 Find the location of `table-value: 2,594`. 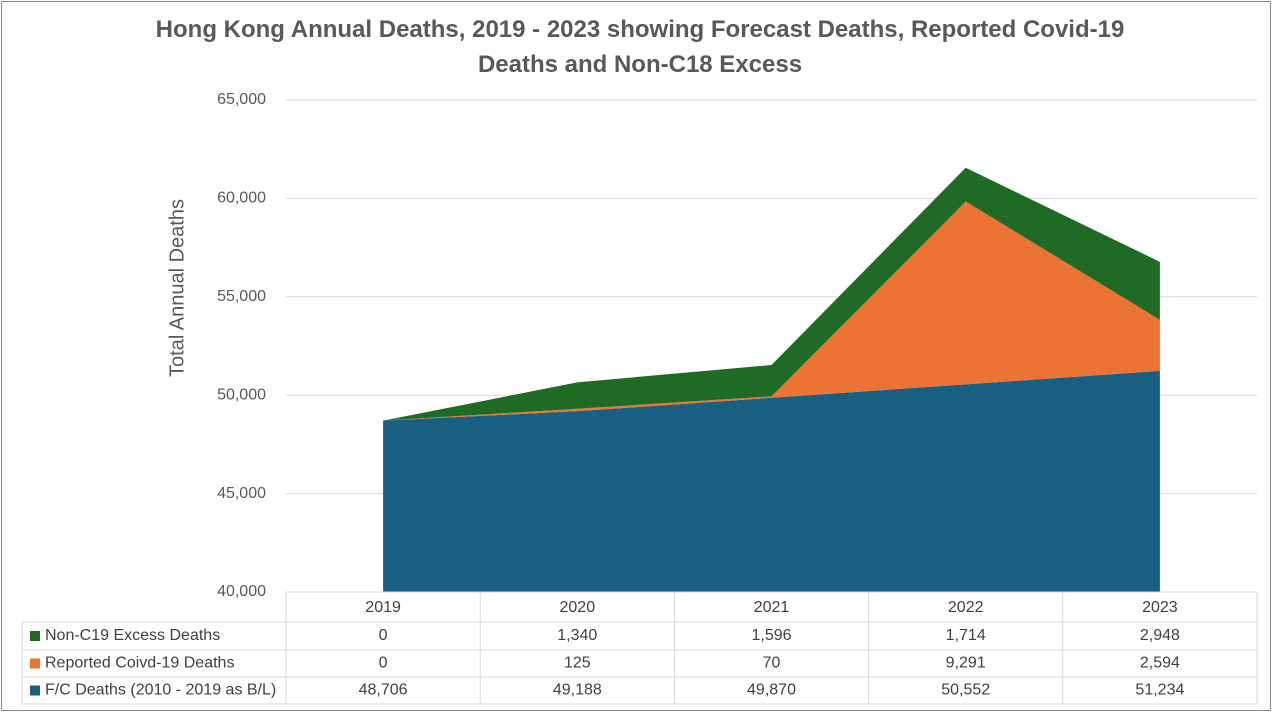

table-value: 2,594 is located at coordinates (1160, 663).